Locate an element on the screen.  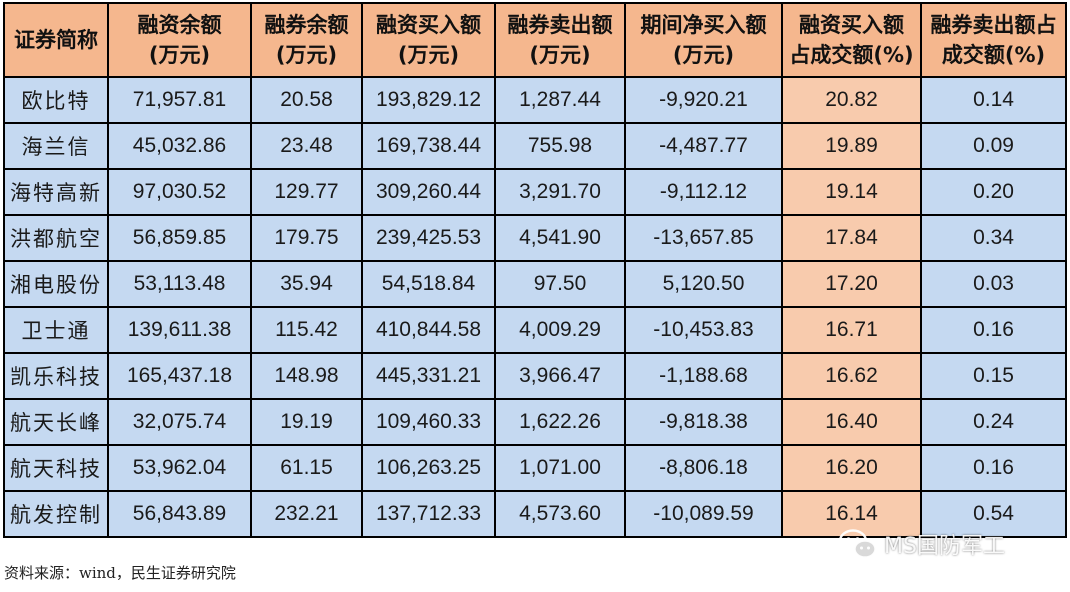
table-cell: 35.94 is located at coordinates (306, 284).